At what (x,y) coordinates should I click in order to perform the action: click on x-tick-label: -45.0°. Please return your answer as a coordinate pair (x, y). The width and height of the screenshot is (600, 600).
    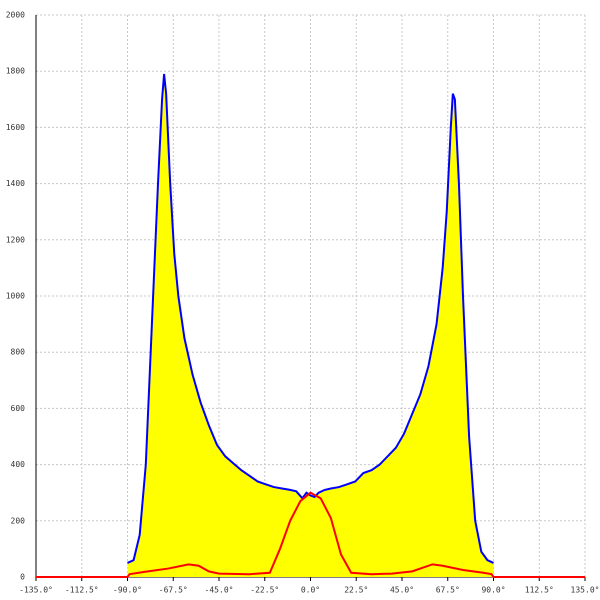
    Looking at the image, I should click on (219, 590).